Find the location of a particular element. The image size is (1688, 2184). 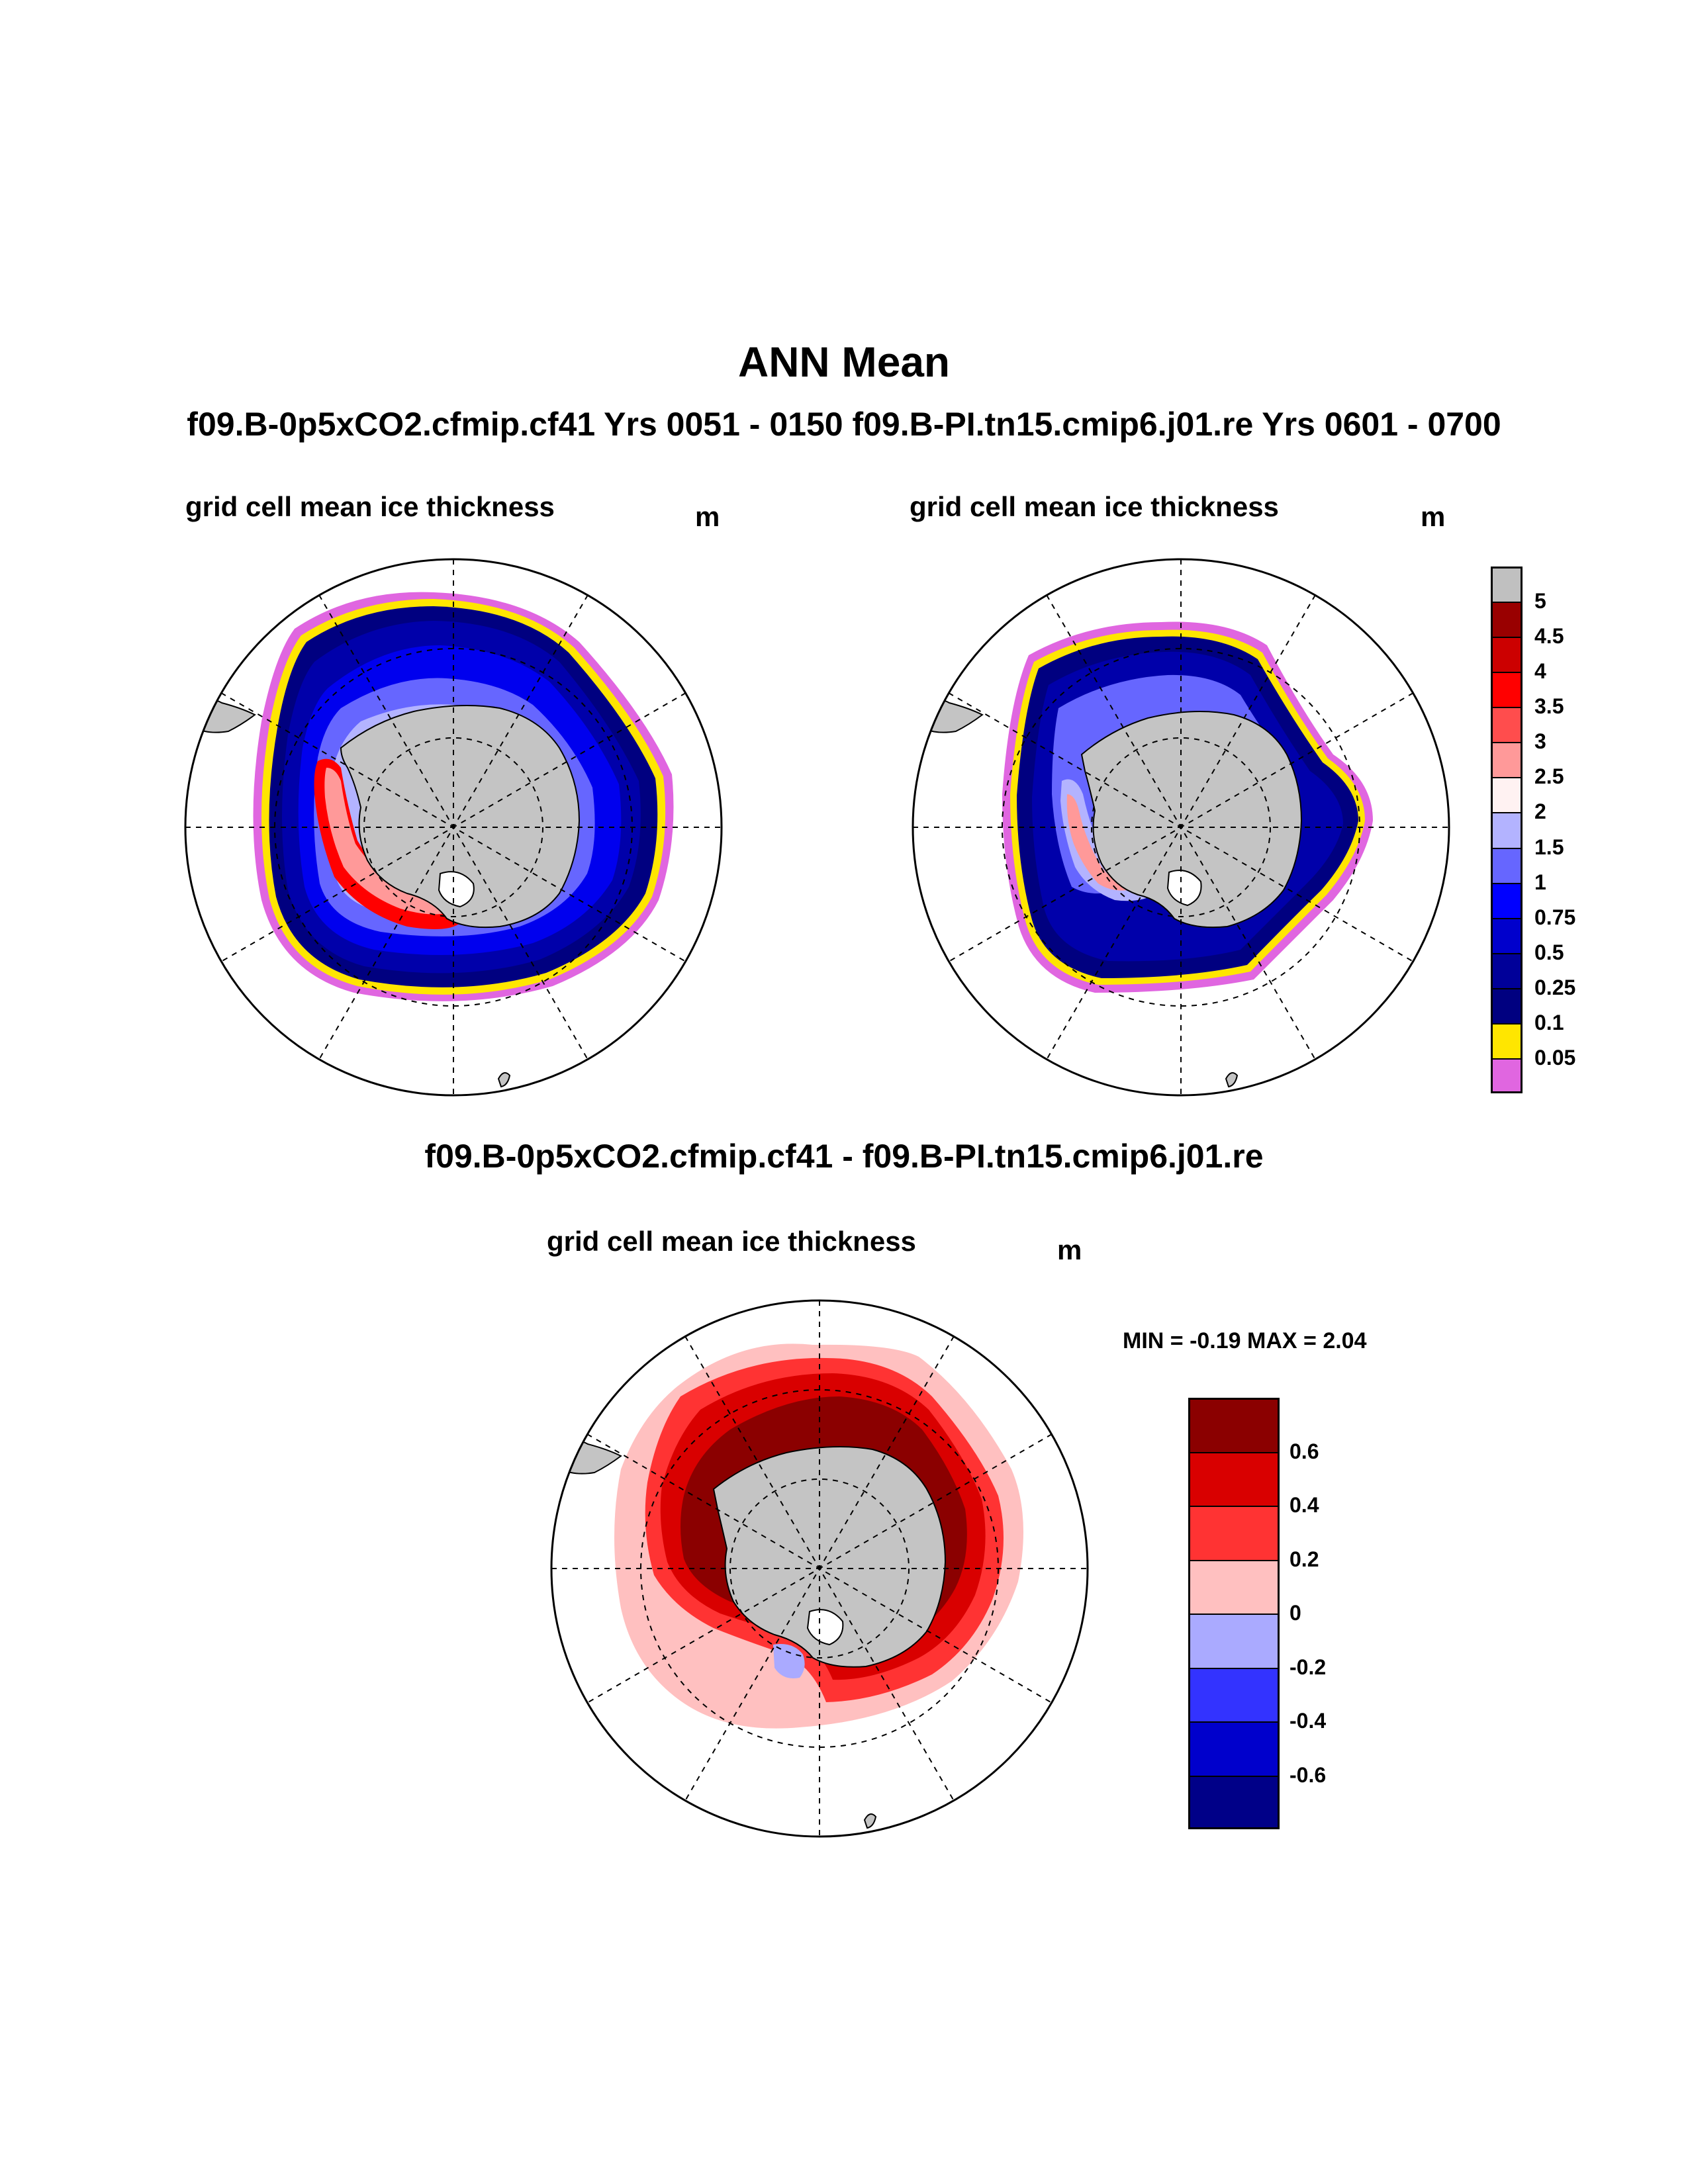

colorbar-difference is located at coordinates (1234, 1613).